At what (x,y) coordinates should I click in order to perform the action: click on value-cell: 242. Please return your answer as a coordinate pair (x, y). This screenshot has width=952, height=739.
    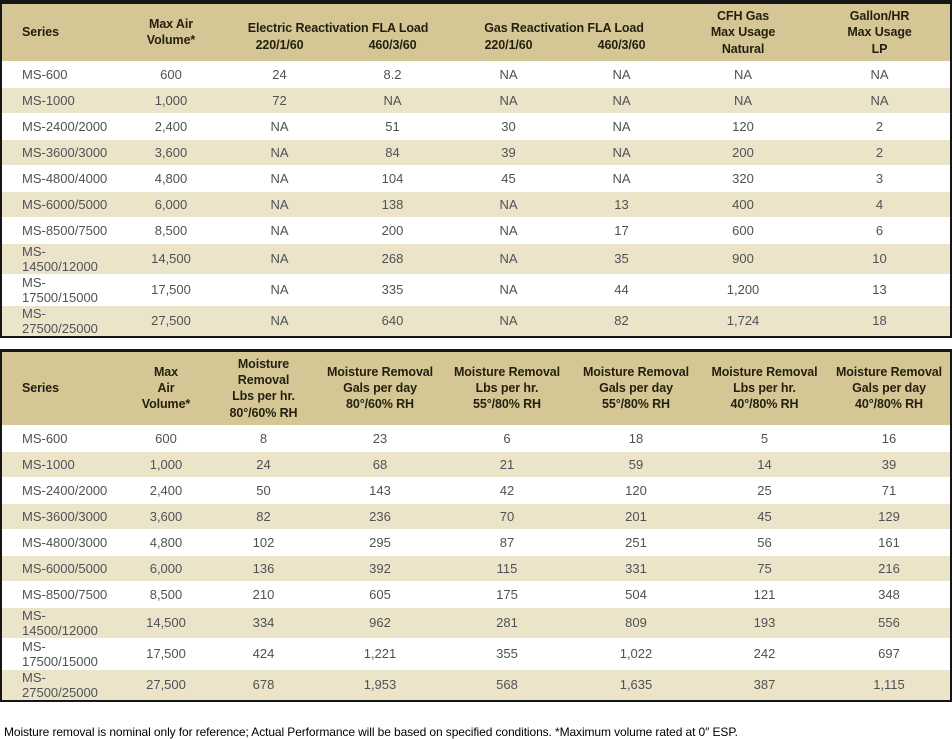
    Looking at the image, I should click on (764, 653).